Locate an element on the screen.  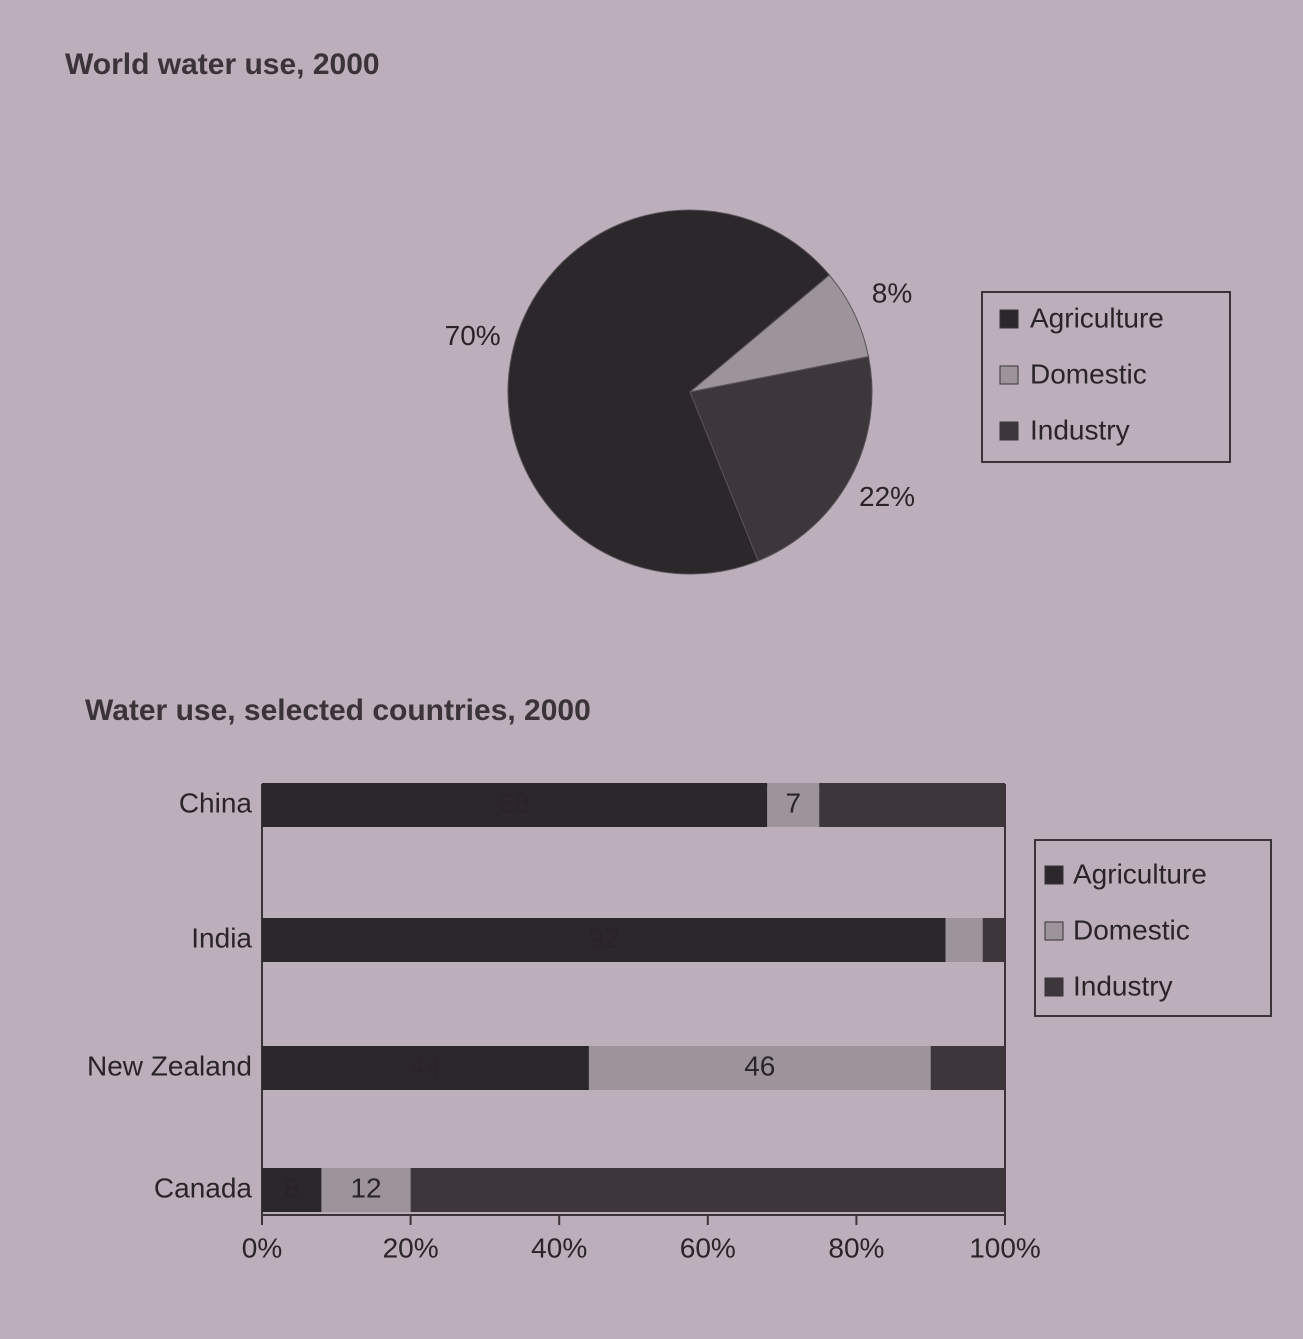
bar-value-label: 44 is located at coordinates (425, 1065).